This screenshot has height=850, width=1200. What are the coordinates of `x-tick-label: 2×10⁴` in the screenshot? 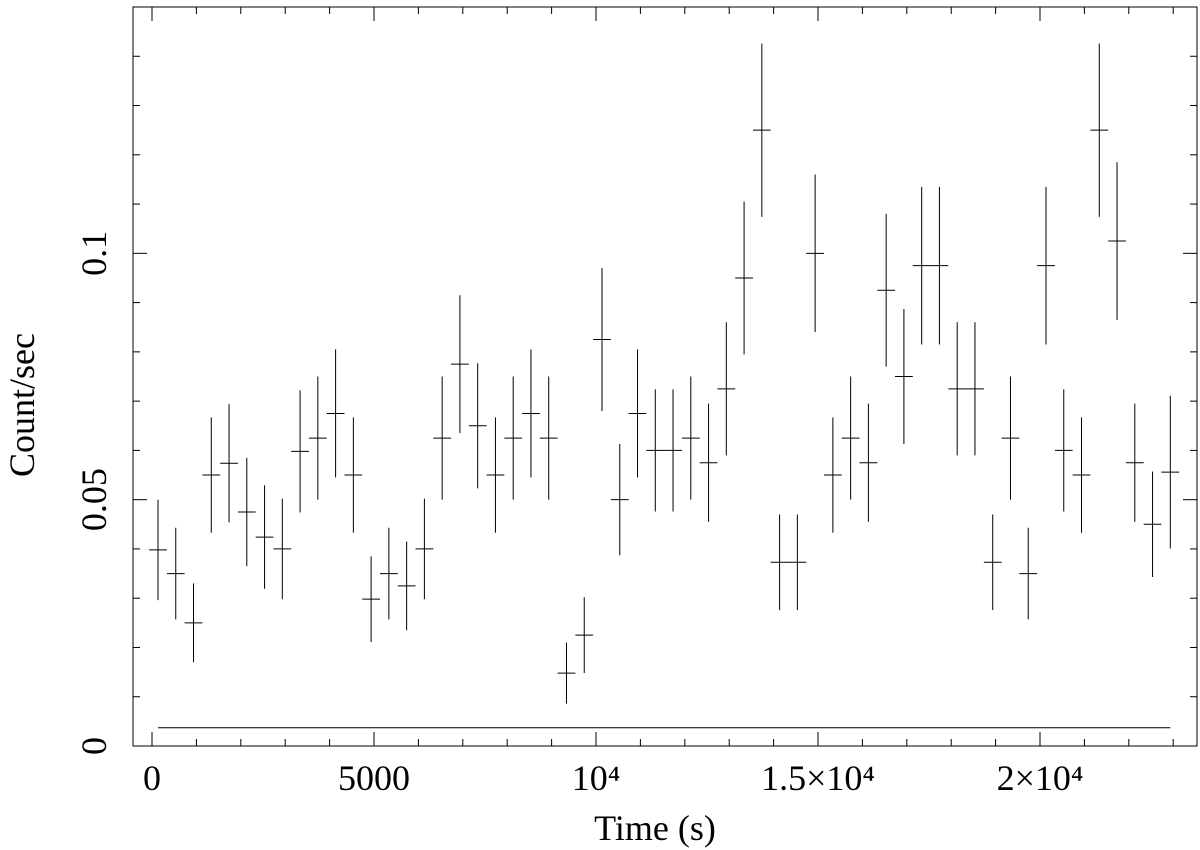 It's located at (1040, 778).